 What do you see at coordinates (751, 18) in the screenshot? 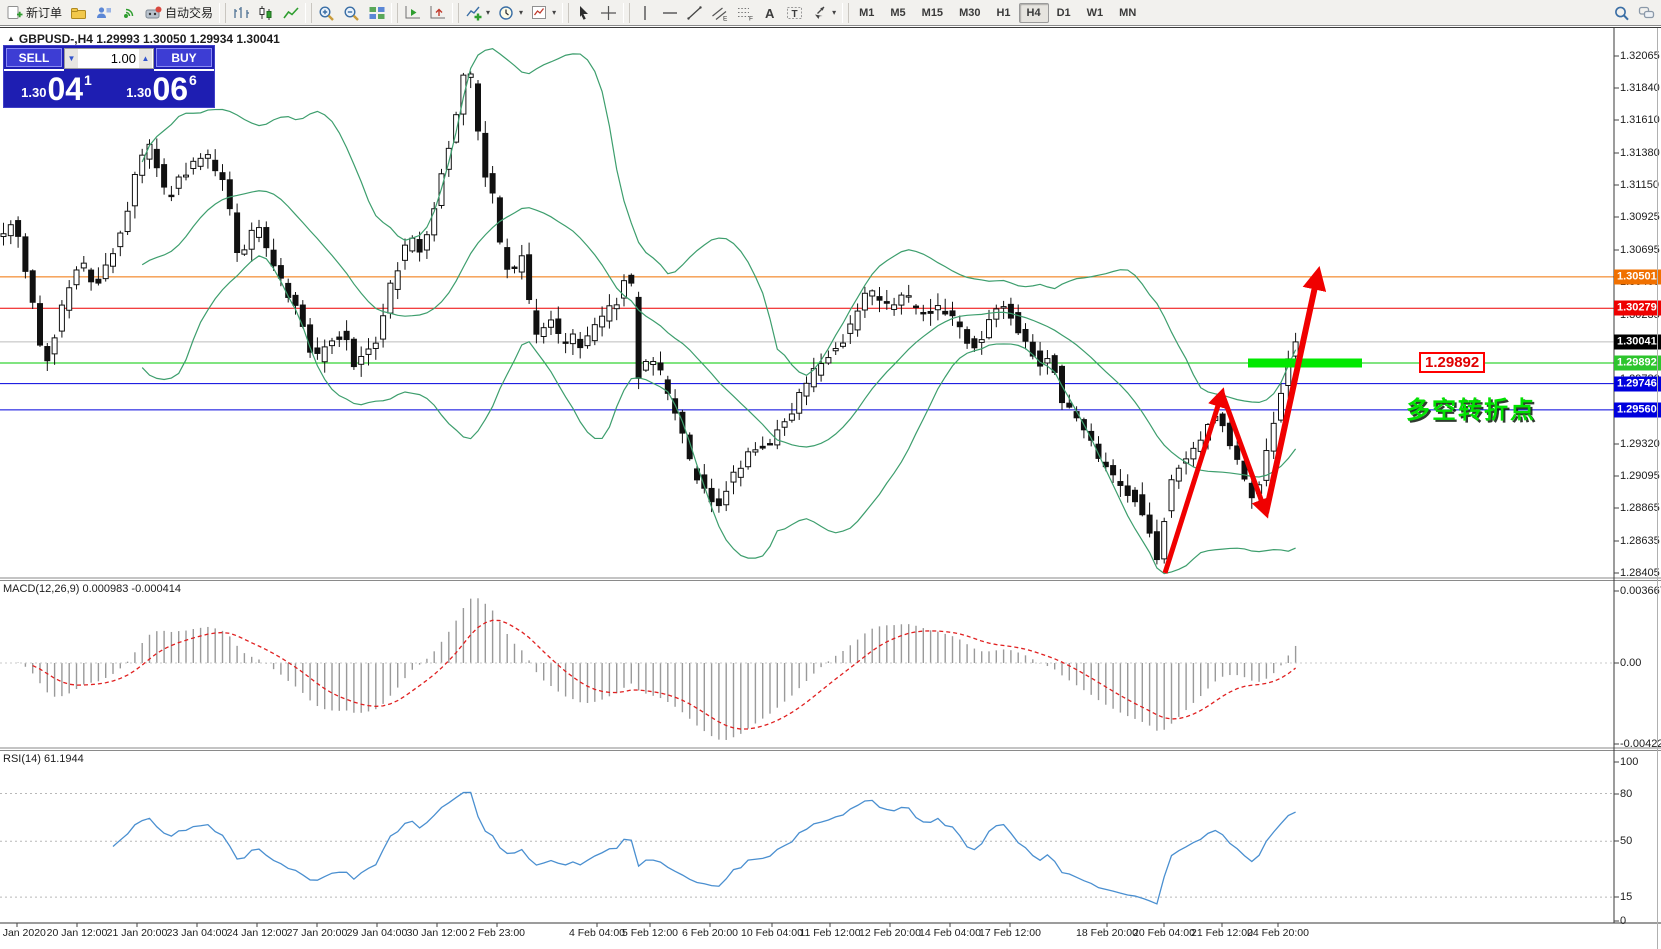
I see `svg-text: F` at bounding box center [751, 18].